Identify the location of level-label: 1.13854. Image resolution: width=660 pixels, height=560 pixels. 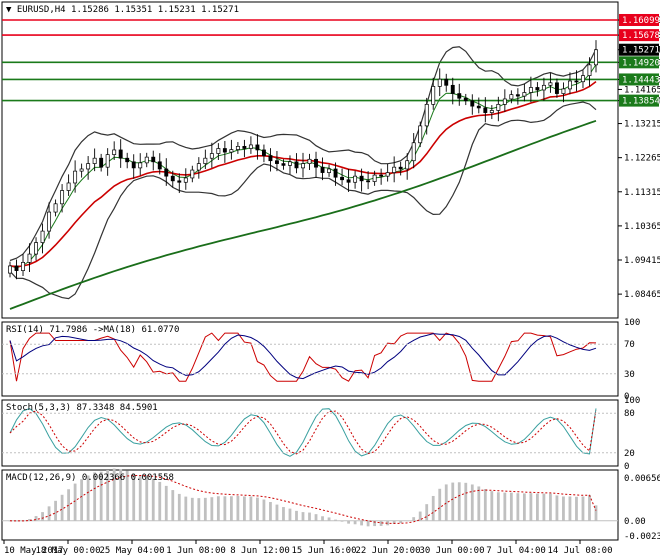
(641, 102).